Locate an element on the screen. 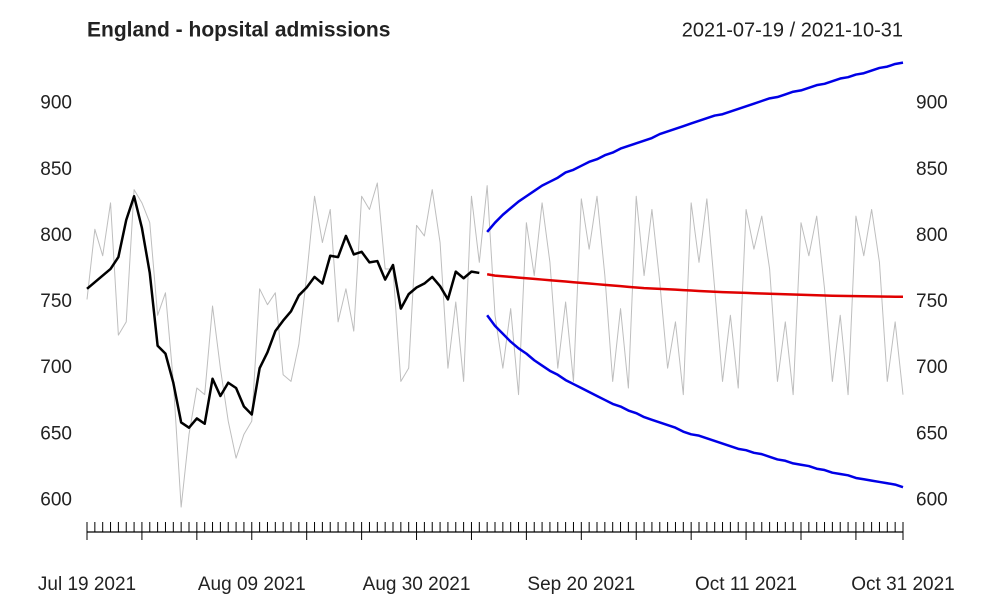  y2-tick-label: 850 is located at coordinates (932, 169).